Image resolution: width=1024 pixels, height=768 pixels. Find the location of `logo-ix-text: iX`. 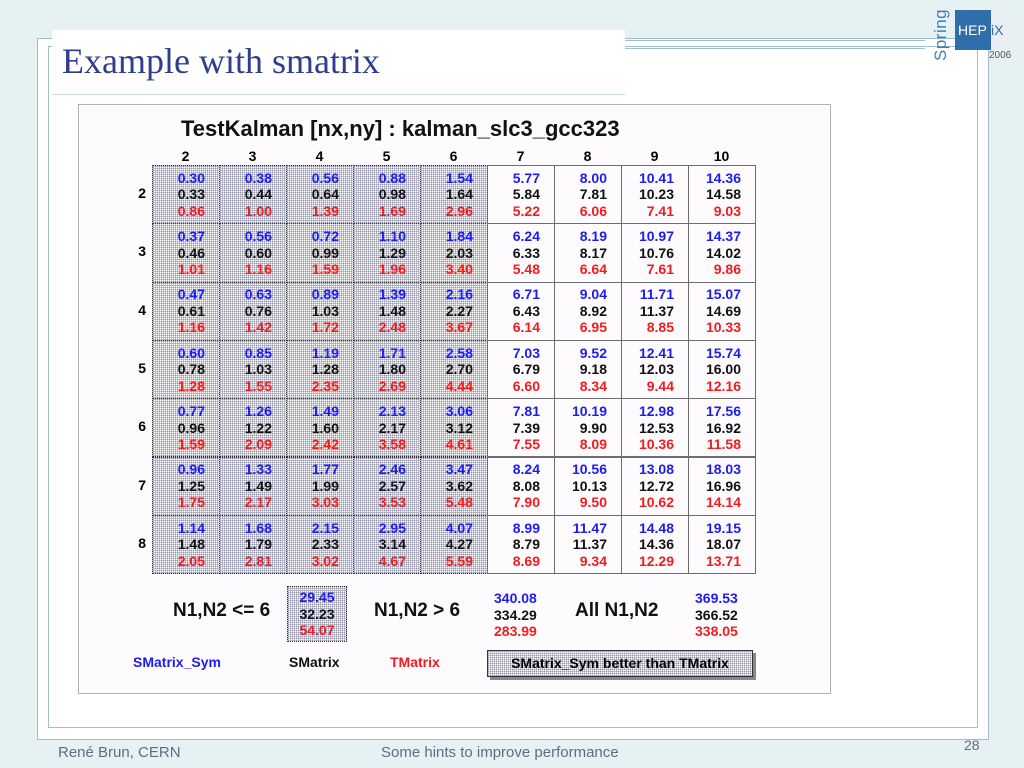

logo-ix-text: iX is located at coordinates (1004, 30).